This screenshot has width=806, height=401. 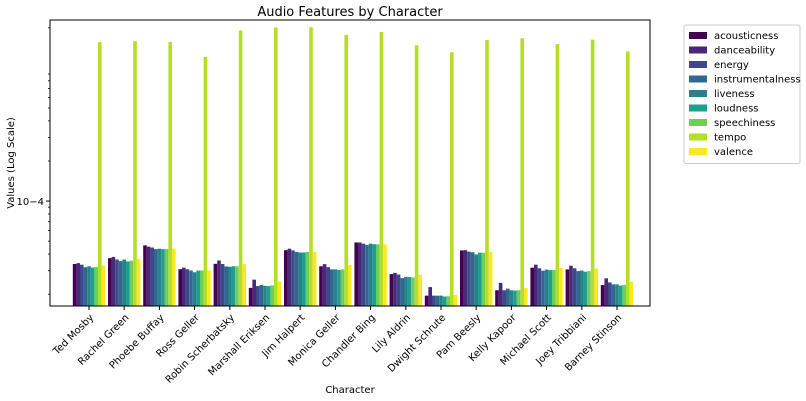 I want to click on legend-label-tempo: tempo, so click(x=730, y=138).